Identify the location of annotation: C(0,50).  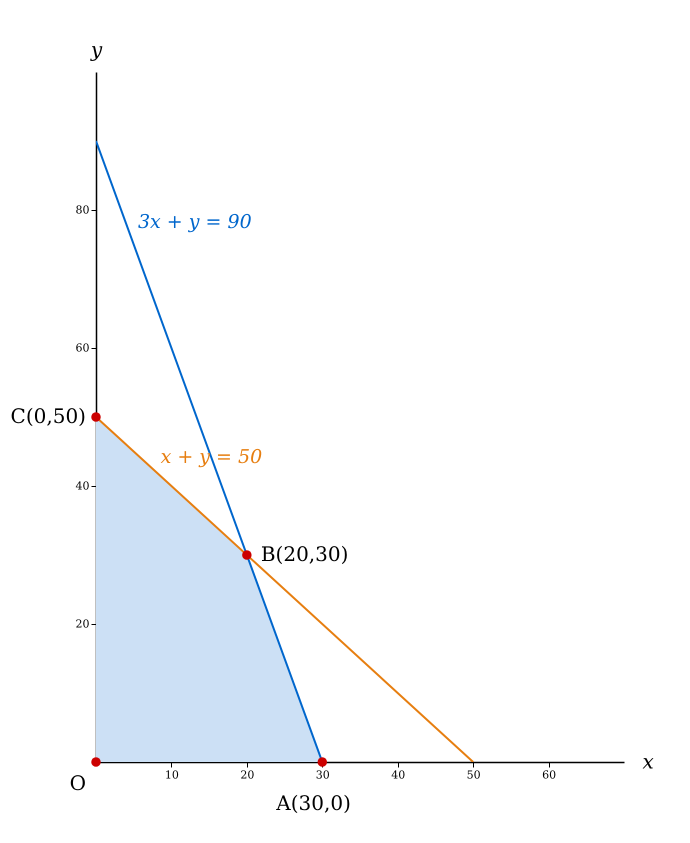
(48, 416).